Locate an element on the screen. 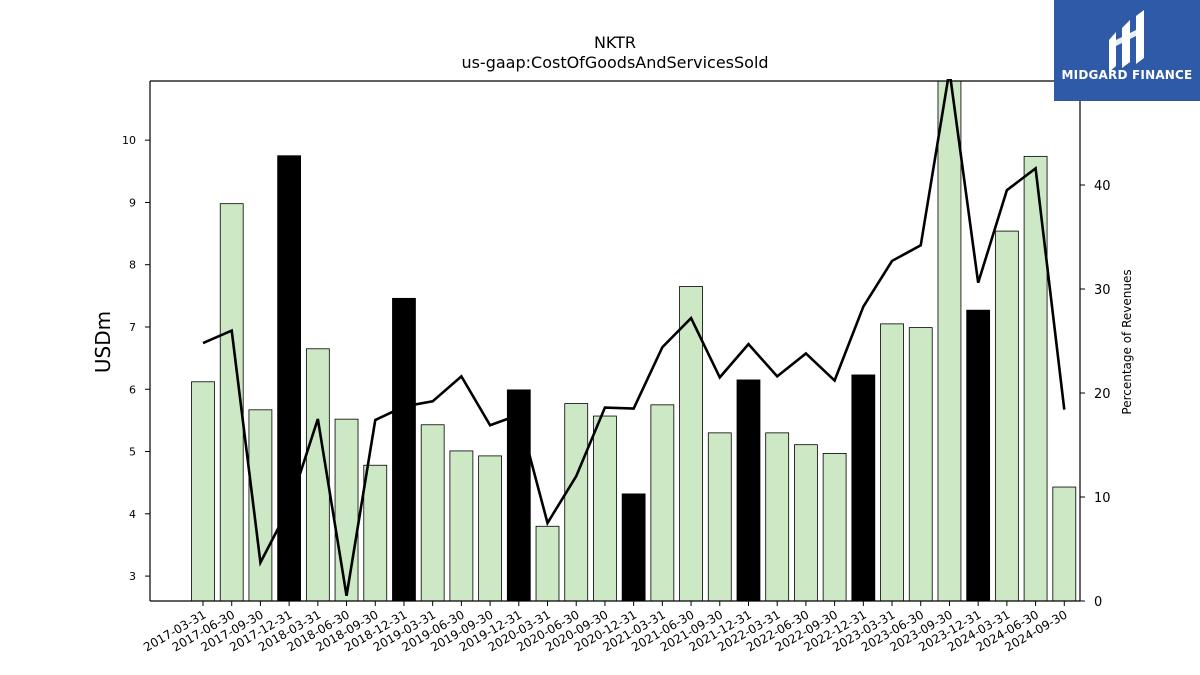  y2-axis-label: Percentage of Revenues is located at coordinates (1127, 341).